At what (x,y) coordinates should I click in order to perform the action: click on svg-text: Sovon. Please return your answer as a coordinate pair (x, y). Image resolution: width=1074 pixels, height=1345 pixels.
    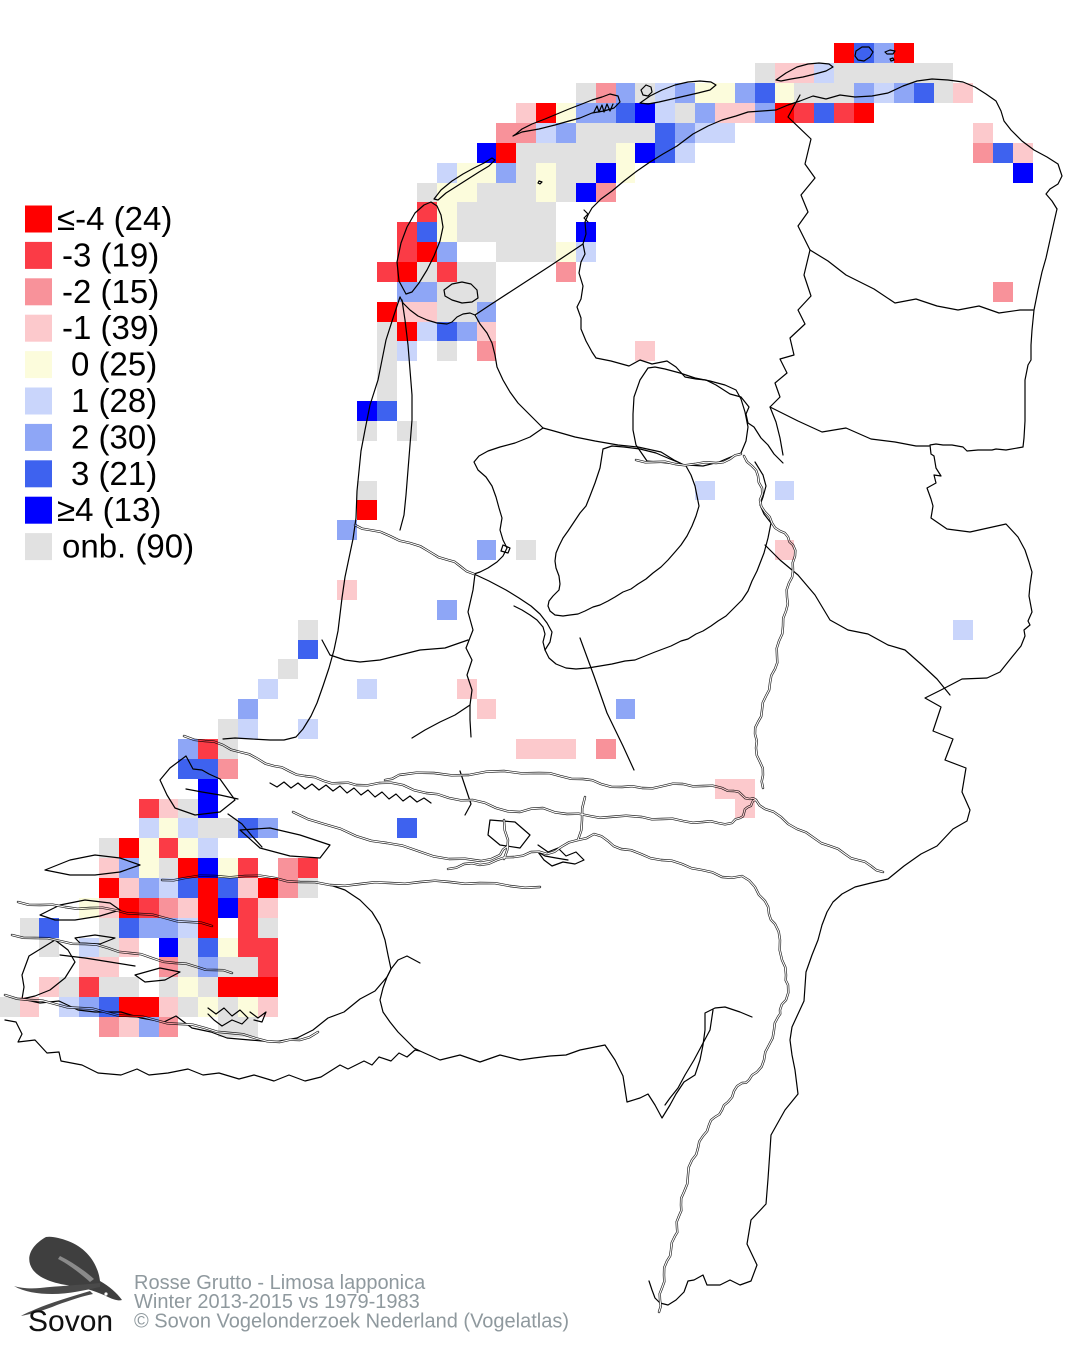
    Looking at the image, I should click on (70, 1321).